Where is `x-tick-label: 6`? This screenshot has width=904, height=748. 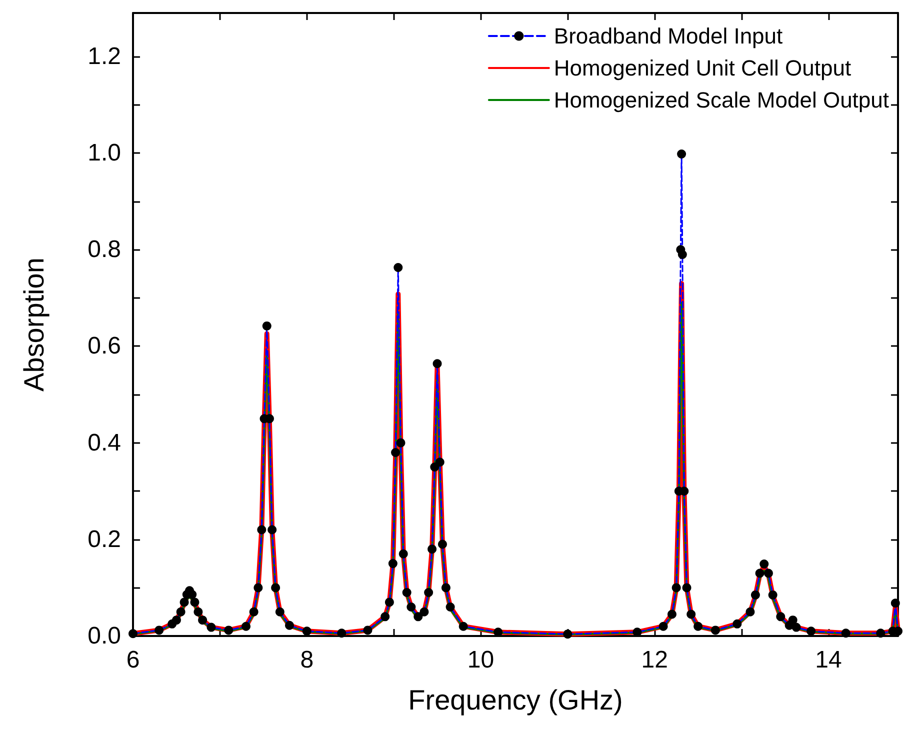 x-tick-label: 6 is located at coordinates (133, 660).